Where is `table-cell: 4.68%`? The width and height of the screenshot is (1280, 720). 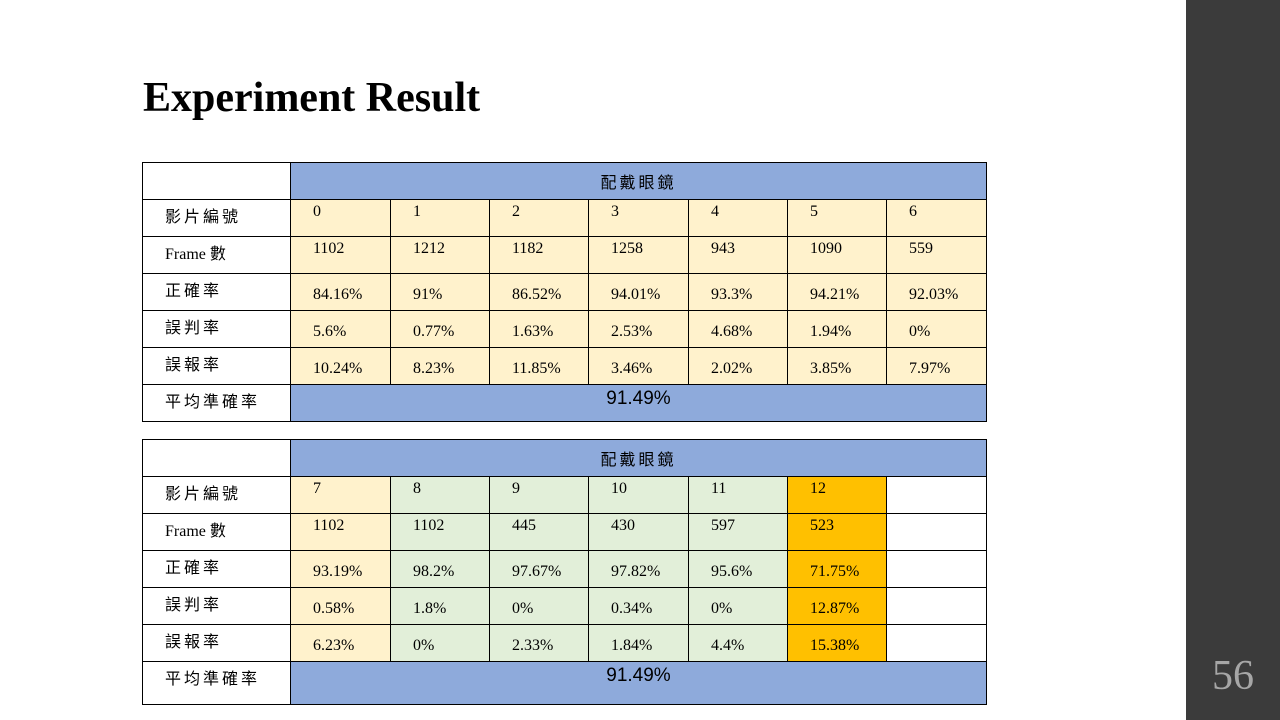
table-cell: 4.68% is located at coordinates (738, 329).